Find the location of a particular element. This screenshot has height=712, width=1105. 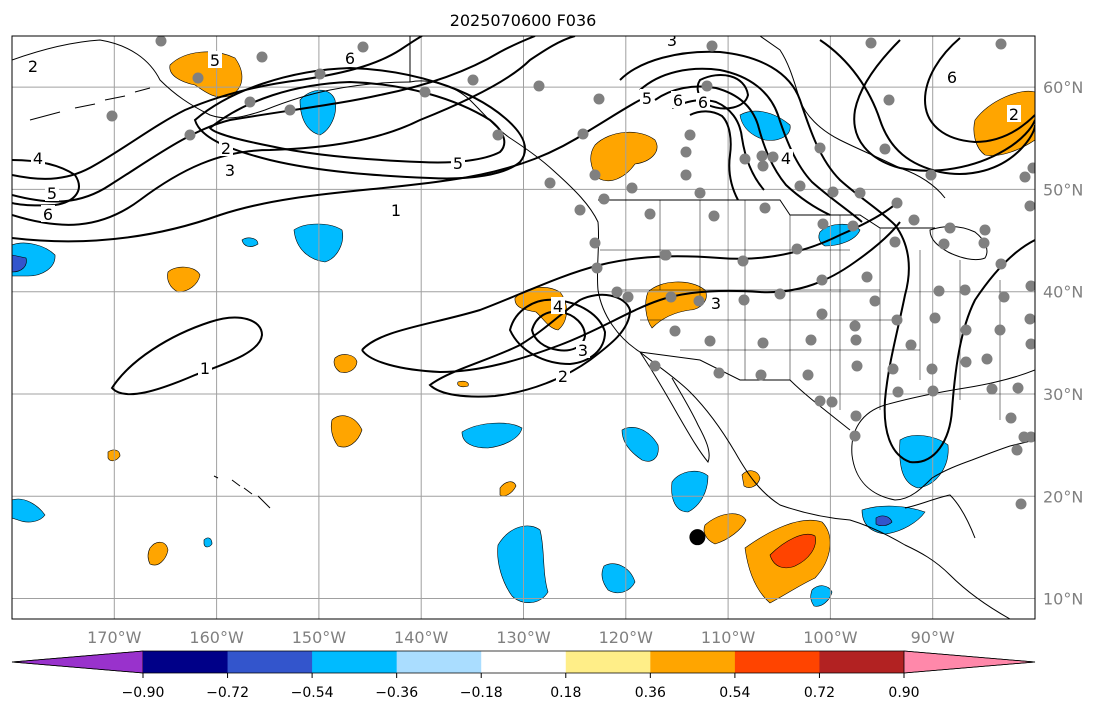

lon-tick-label: 170°W is located at coordinates (114, 637).